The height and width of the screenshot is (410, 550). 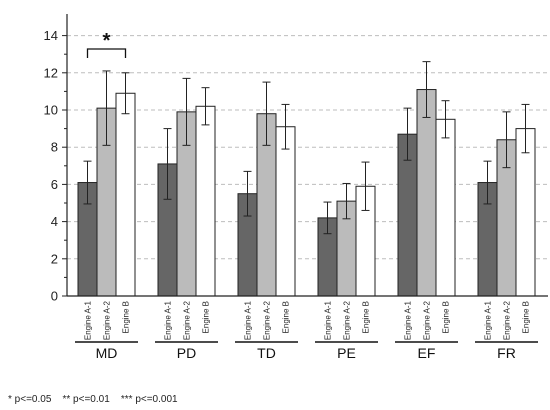 I want to click on group-label: TD, so click(x=266, y=353).